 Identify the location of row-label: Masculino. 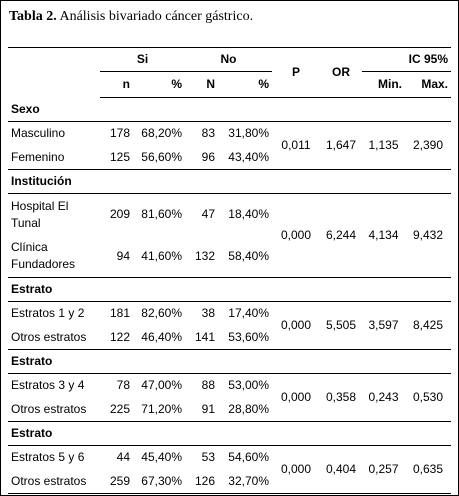
(38, 133).